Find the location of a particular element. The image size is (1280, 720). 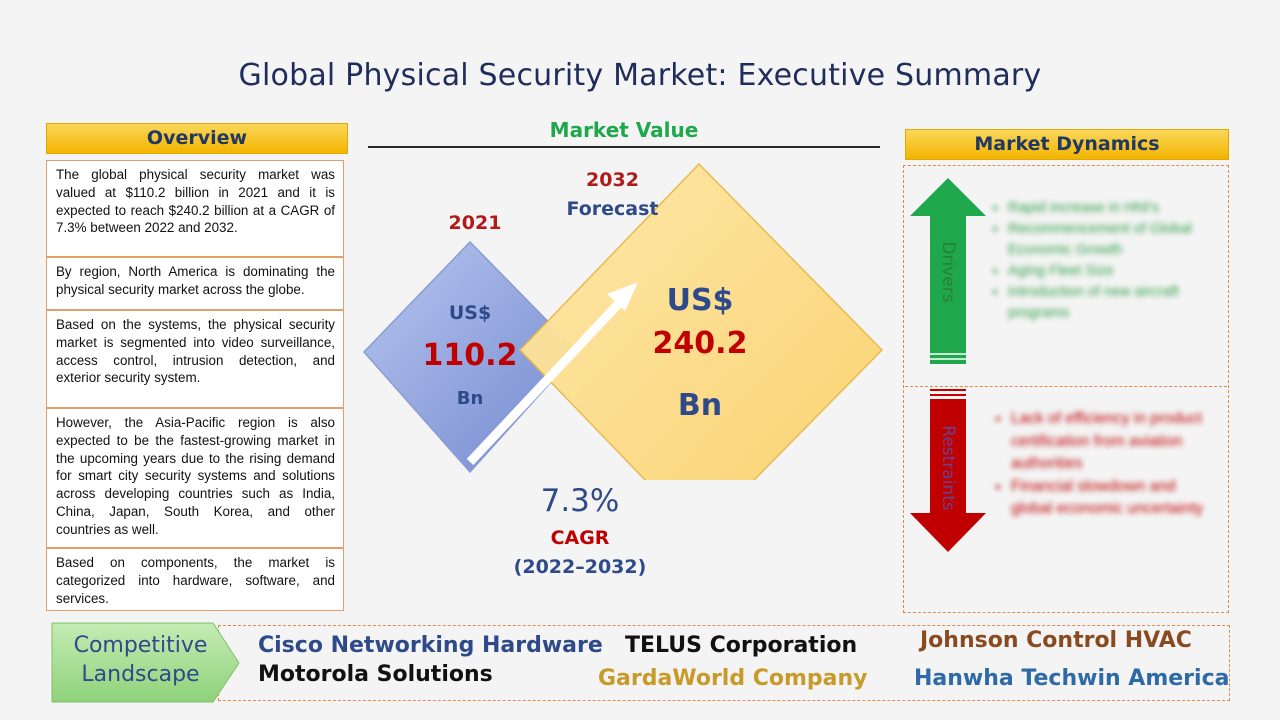

forecast-label: Forecast is located at coordinates (612, 209).